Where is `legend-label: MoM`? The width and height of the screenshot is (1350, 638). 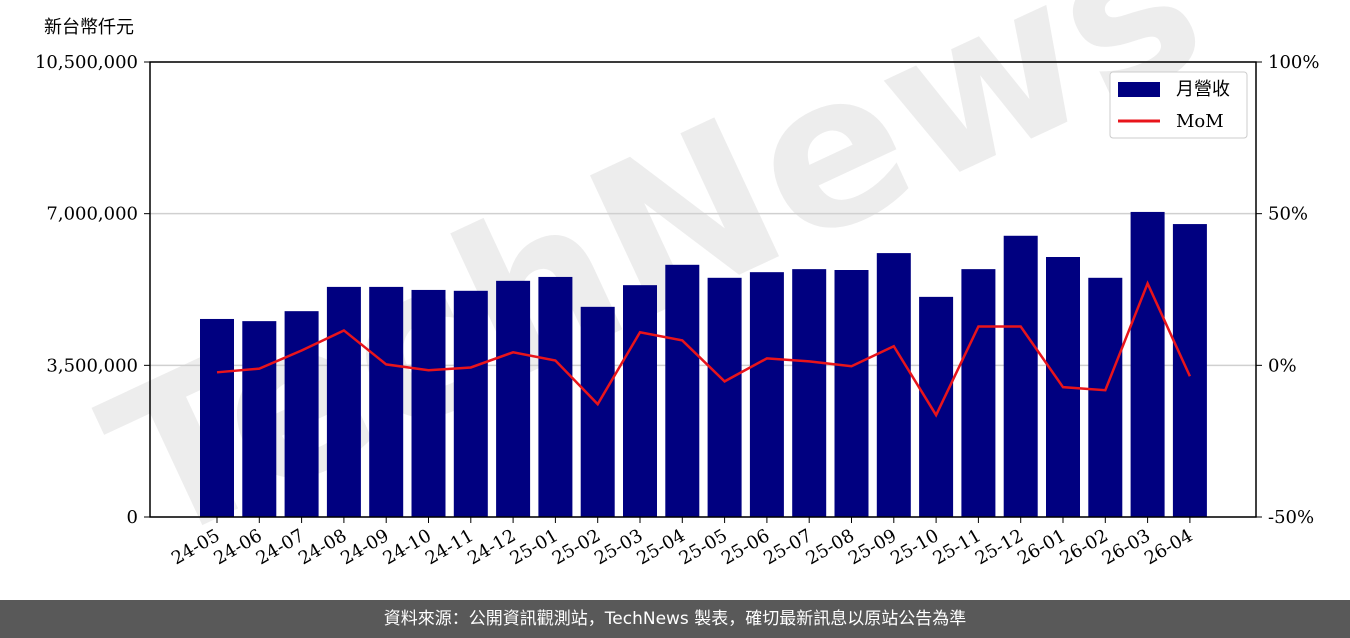
legend-label: MoM is located at coordinates (1200, 121).